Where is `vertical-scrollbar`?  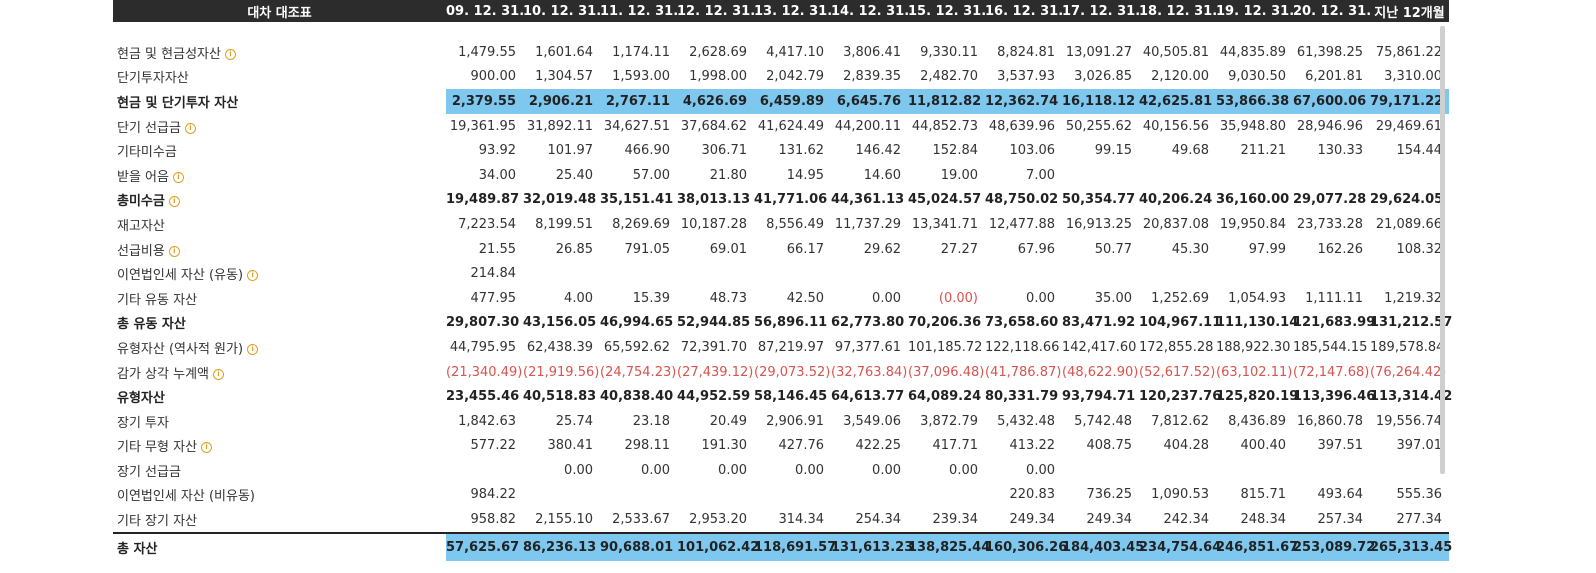
vertical-scrollbar is located at coordinates (1442, 250).